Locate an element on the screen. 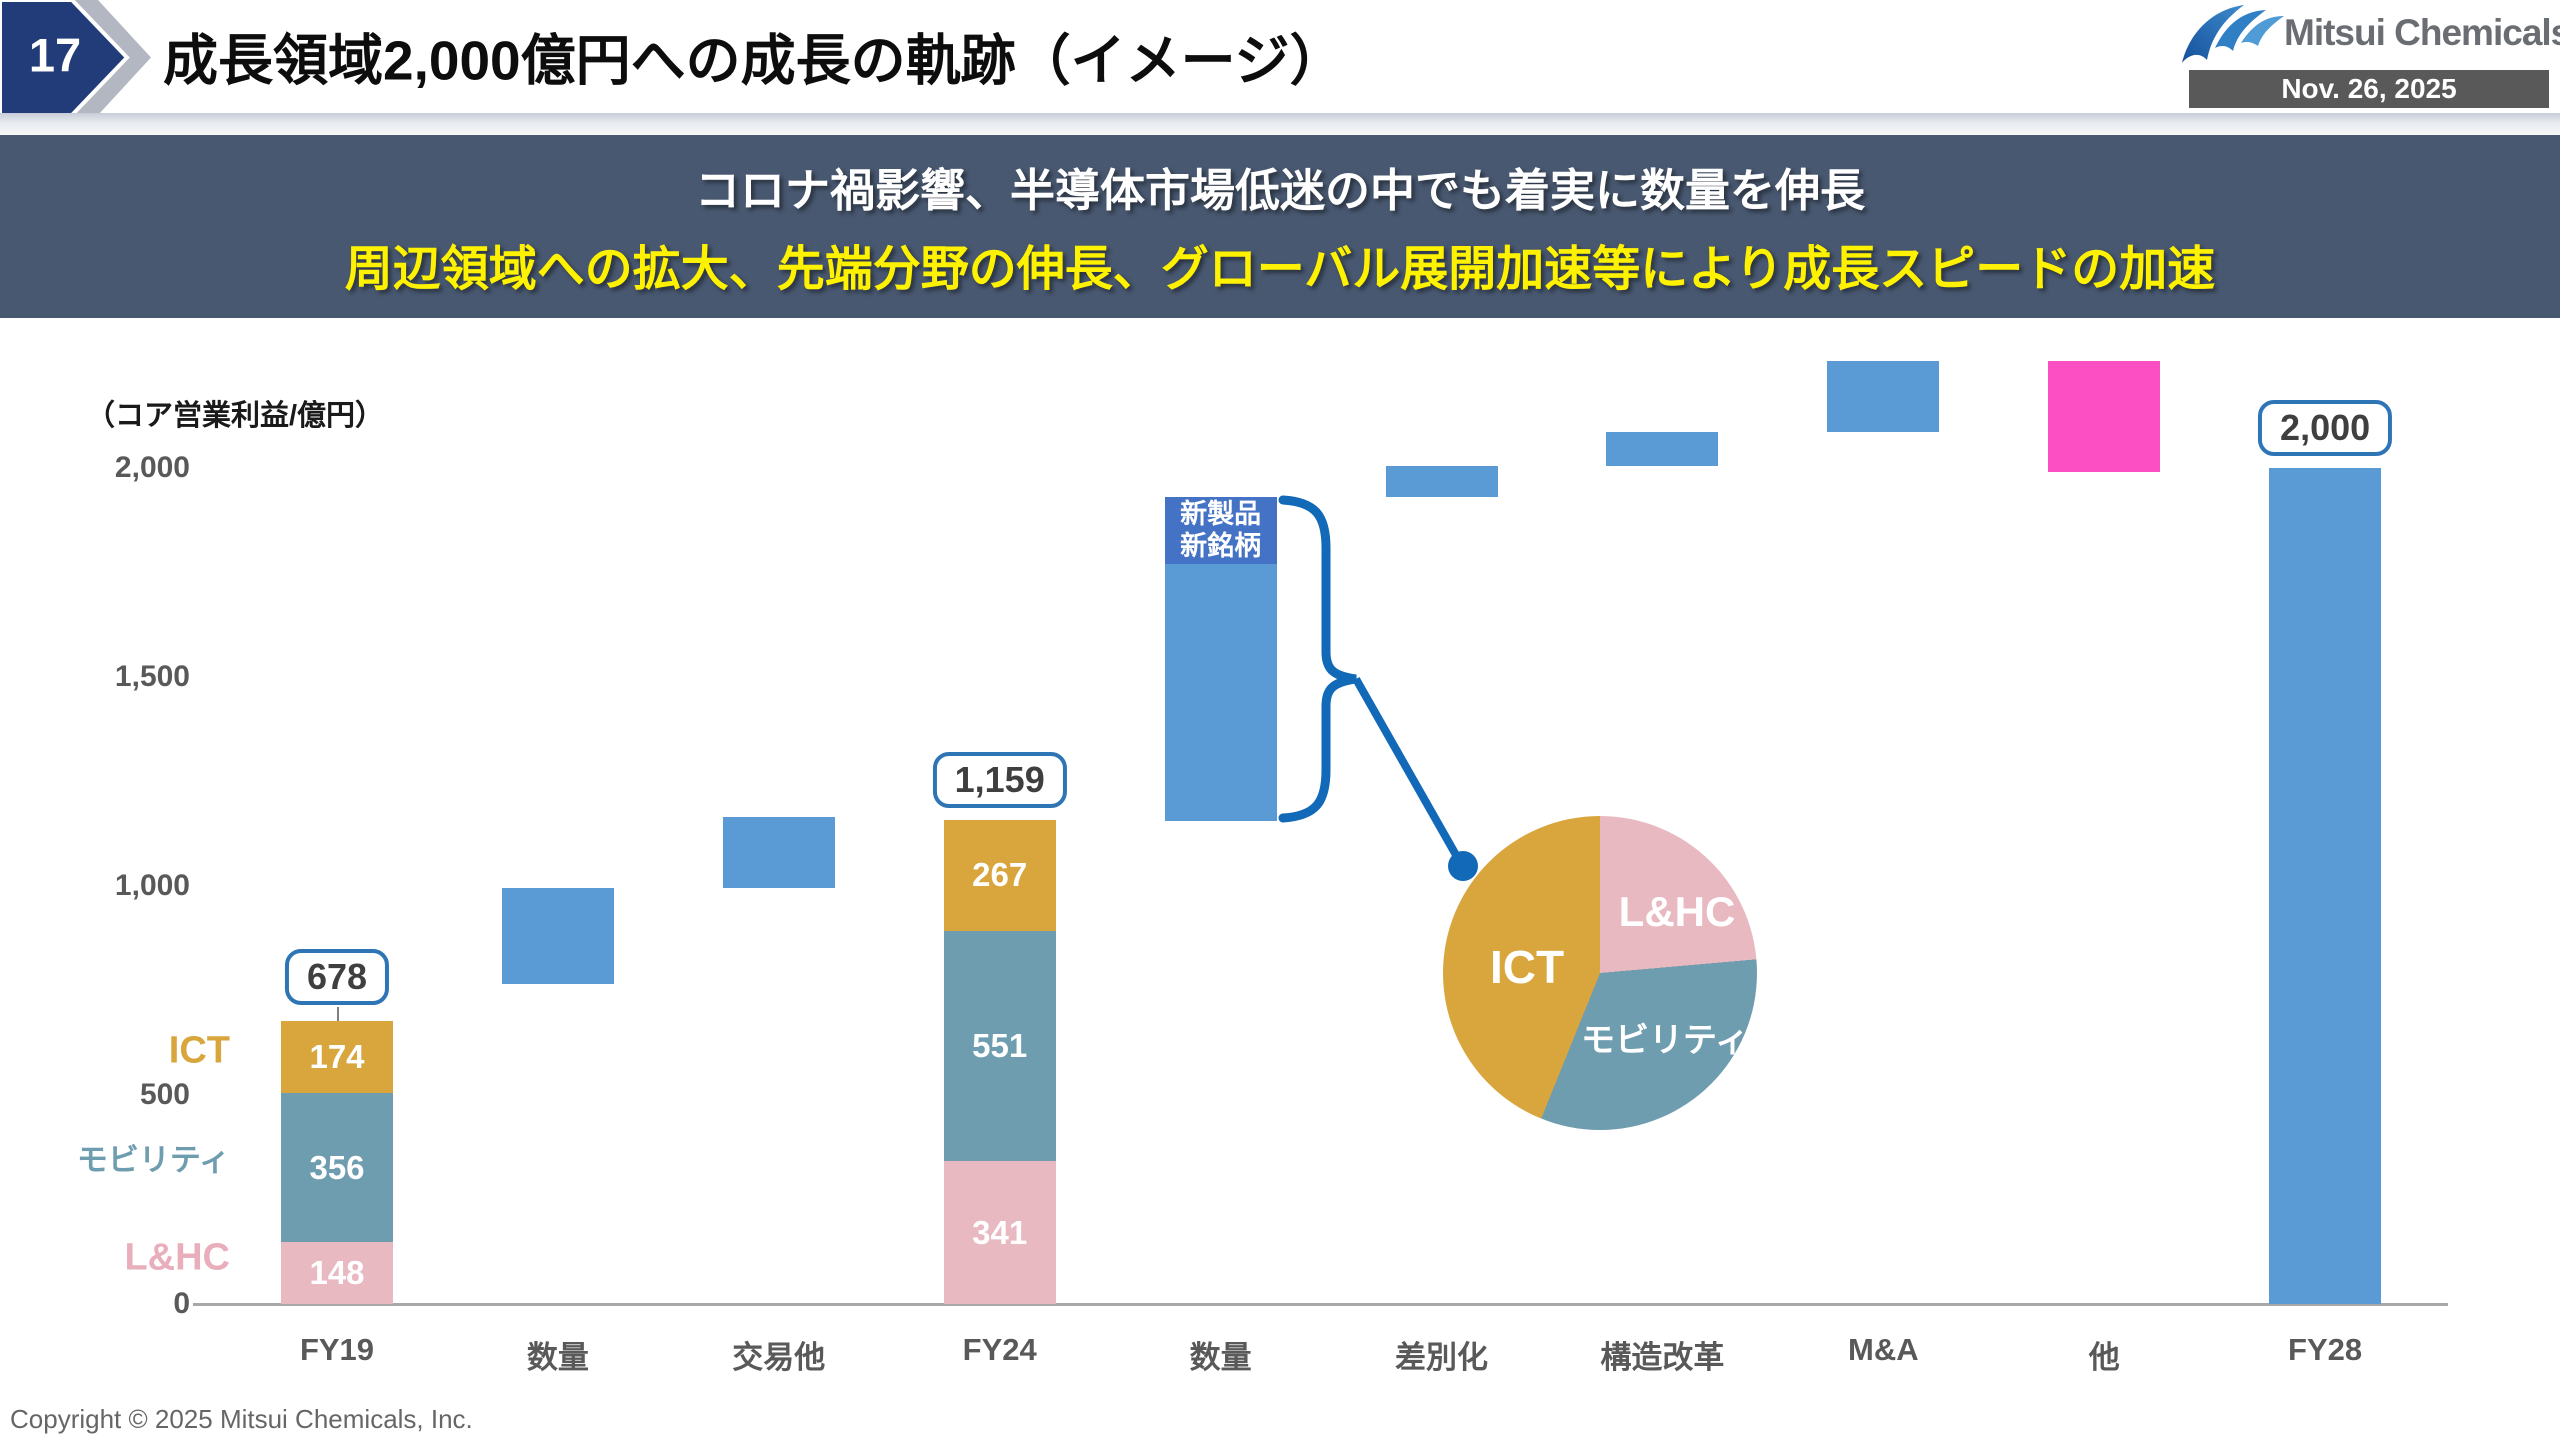 The image size is (2560, 1440). legend-label-3: L&HC is located at coordinates (177, 1257).